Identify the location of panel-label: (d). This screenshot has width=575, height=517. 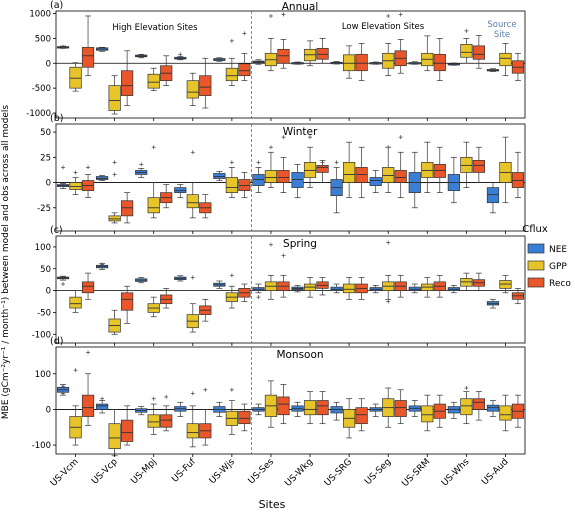
(56, 341).